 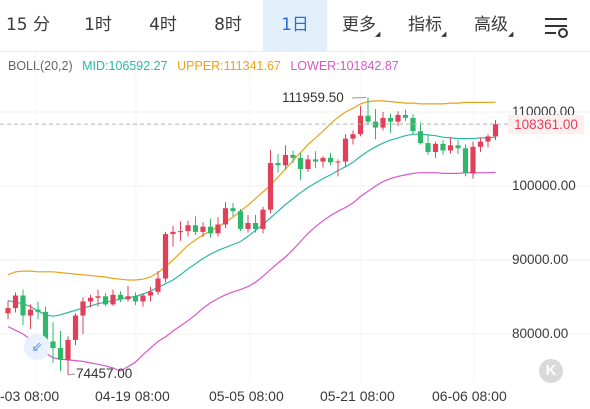 What do you see at coordinates (163, 25) in the screenshot?
I see `tab-4h: 4时` at bounding box center [163, 25].